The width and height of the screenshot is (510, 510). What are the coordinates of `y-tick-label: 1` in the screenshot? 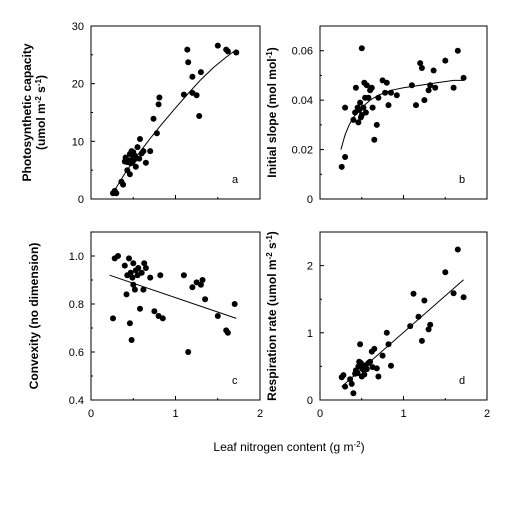 It's located at (310, 334).